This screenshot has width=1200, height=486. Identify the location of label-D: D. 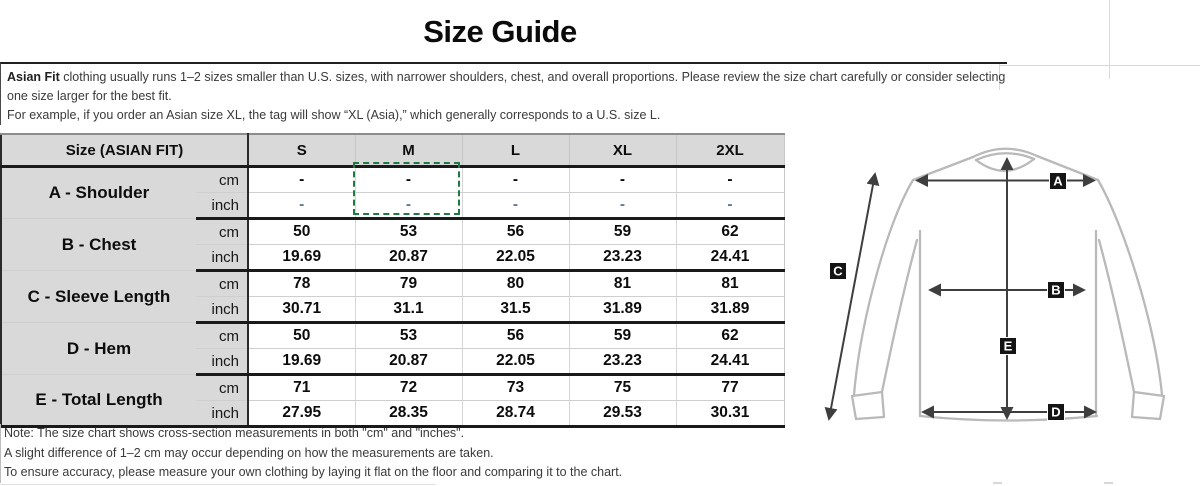
(1056, 412).